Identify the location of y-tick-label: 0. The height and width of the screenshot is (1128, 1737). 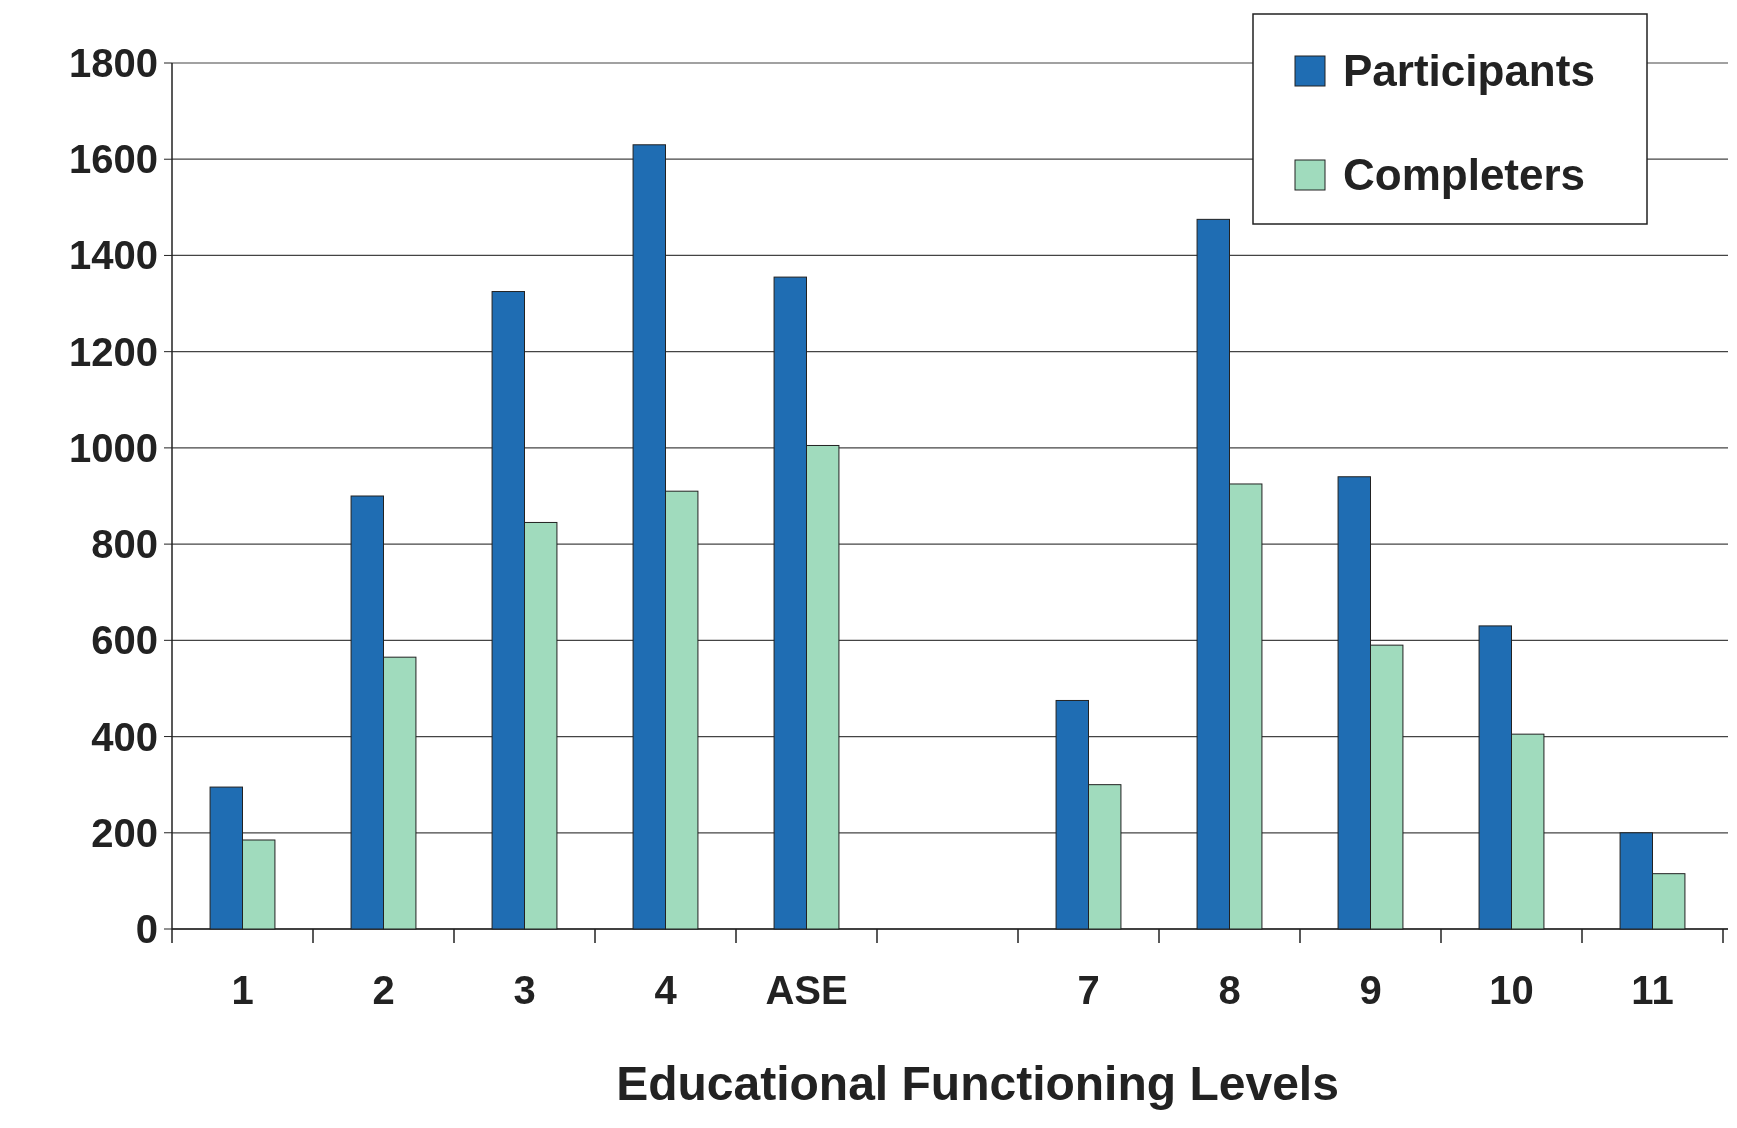
(146, 929).